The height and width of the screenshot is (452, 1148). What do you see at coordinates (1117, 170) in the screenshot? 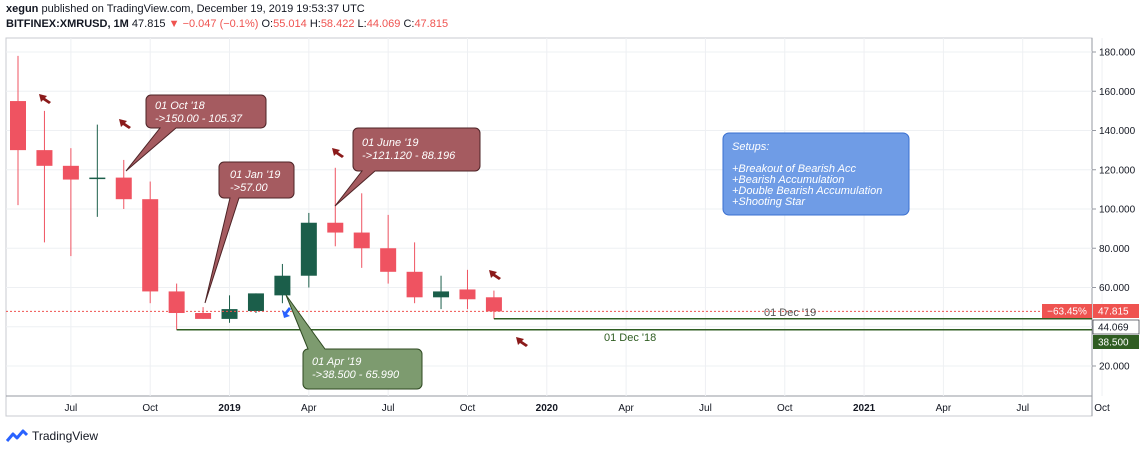
I see `price-tick-label: 120.000` at bounding box center [1117, 170].